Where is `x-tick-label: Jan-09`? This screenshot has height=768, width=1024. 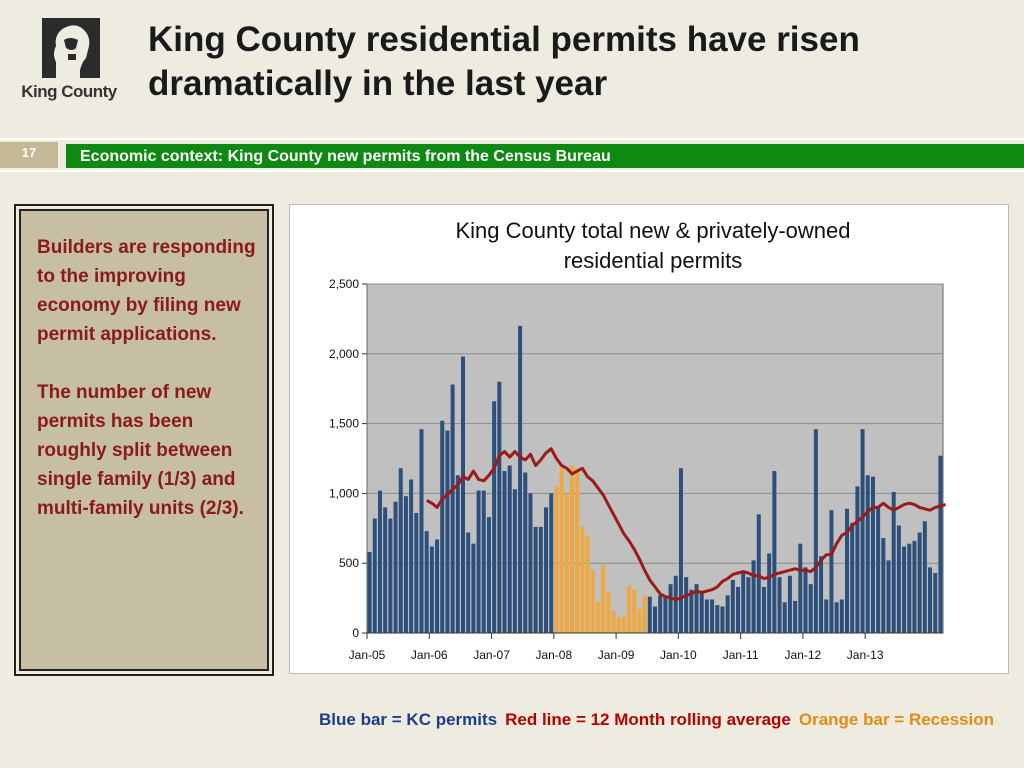
x-tick-label: Jan-09 is located at coordinates (616, 655).